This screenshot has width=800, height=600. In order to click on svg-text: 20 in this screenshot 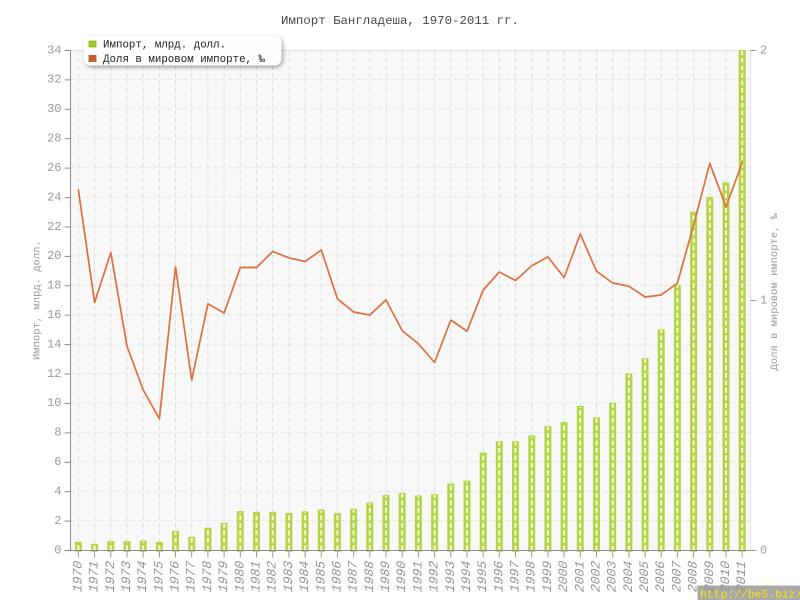, I will do `click(54, 256)`.